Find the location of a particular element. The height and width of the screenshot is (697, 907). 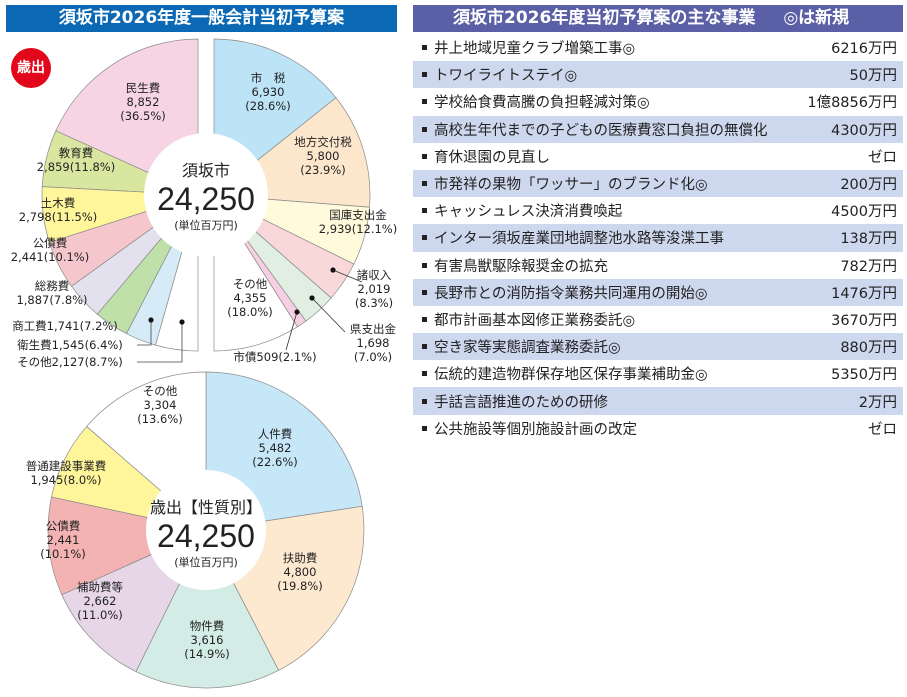

project-amount: 4300万円 is located at coordinates (864, 130).